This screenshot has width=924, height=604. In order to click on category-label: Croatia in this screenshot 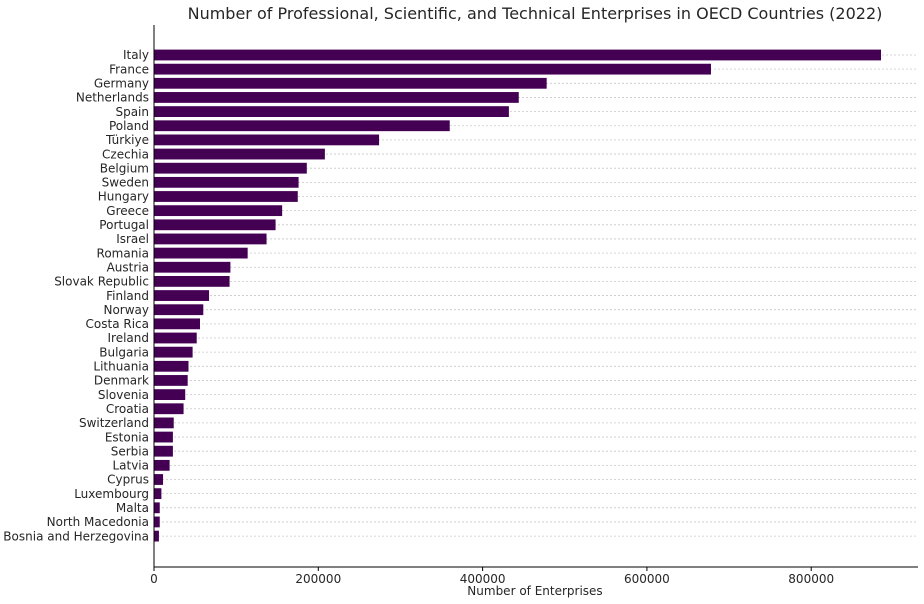, I will do `click(127, 409)`.